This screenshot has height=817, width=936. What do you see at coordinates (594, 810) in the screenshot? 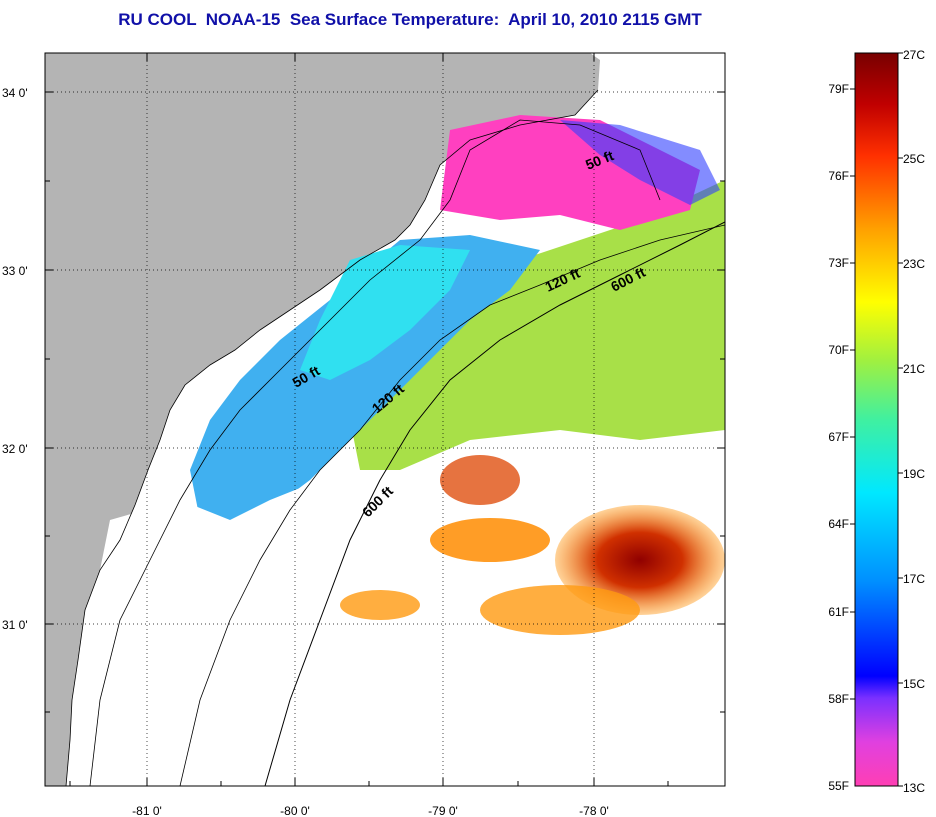
I see `lon-label: -78 0'` at bounding box center [594, 810].